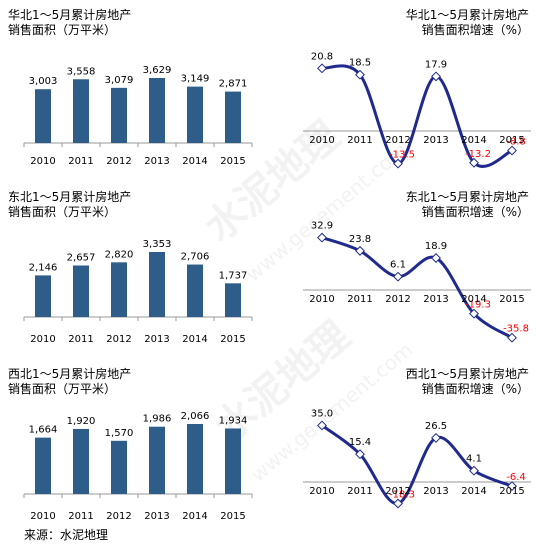  I want to click on chart-title: 华北1～5月累计房地产 销售面积（万平米）, so click(69, 23).